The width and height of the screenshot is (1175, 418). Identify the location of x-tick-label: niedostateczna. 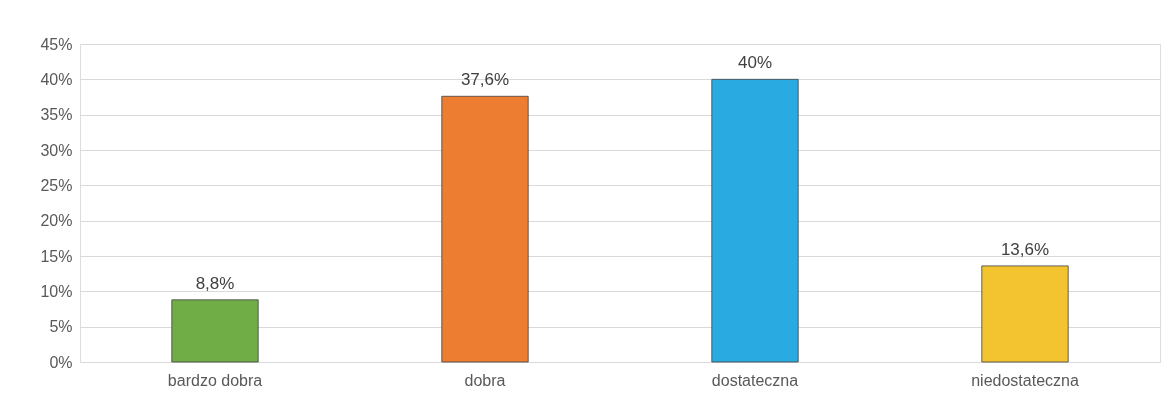
(1025, 380).